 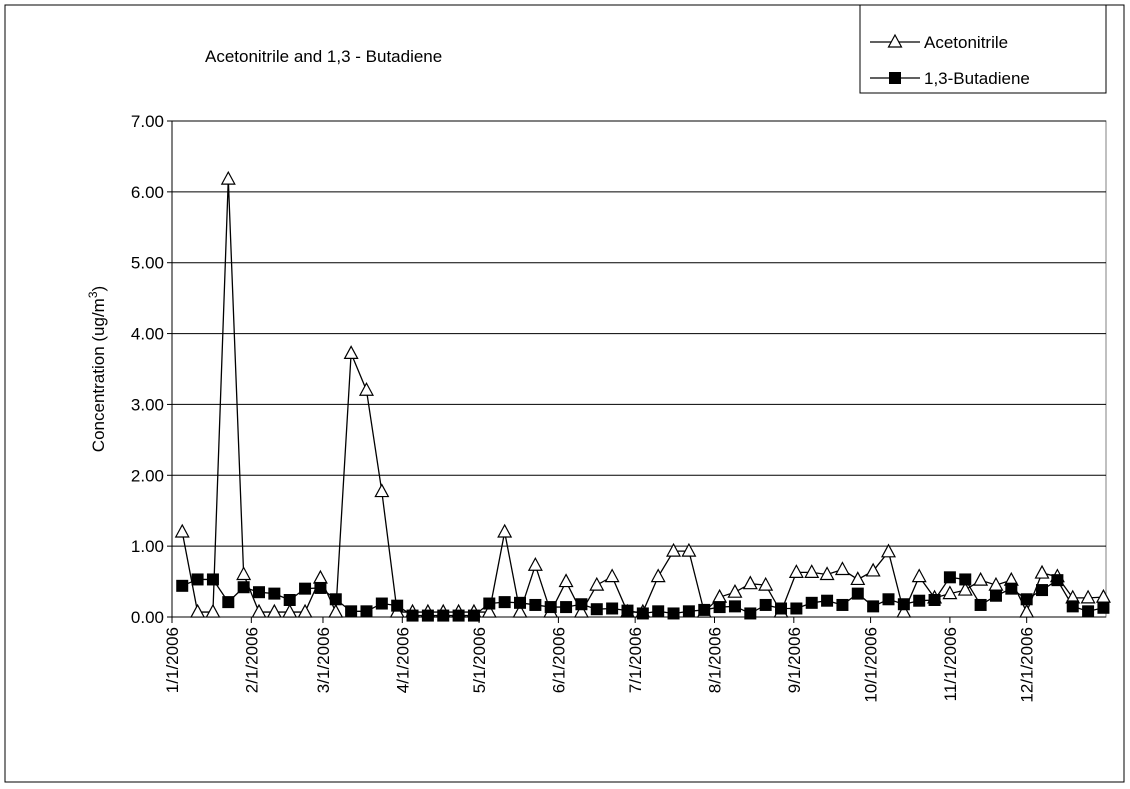 I want to click on x-tick-label: 8/1/2006, so click(x=714, y=660).